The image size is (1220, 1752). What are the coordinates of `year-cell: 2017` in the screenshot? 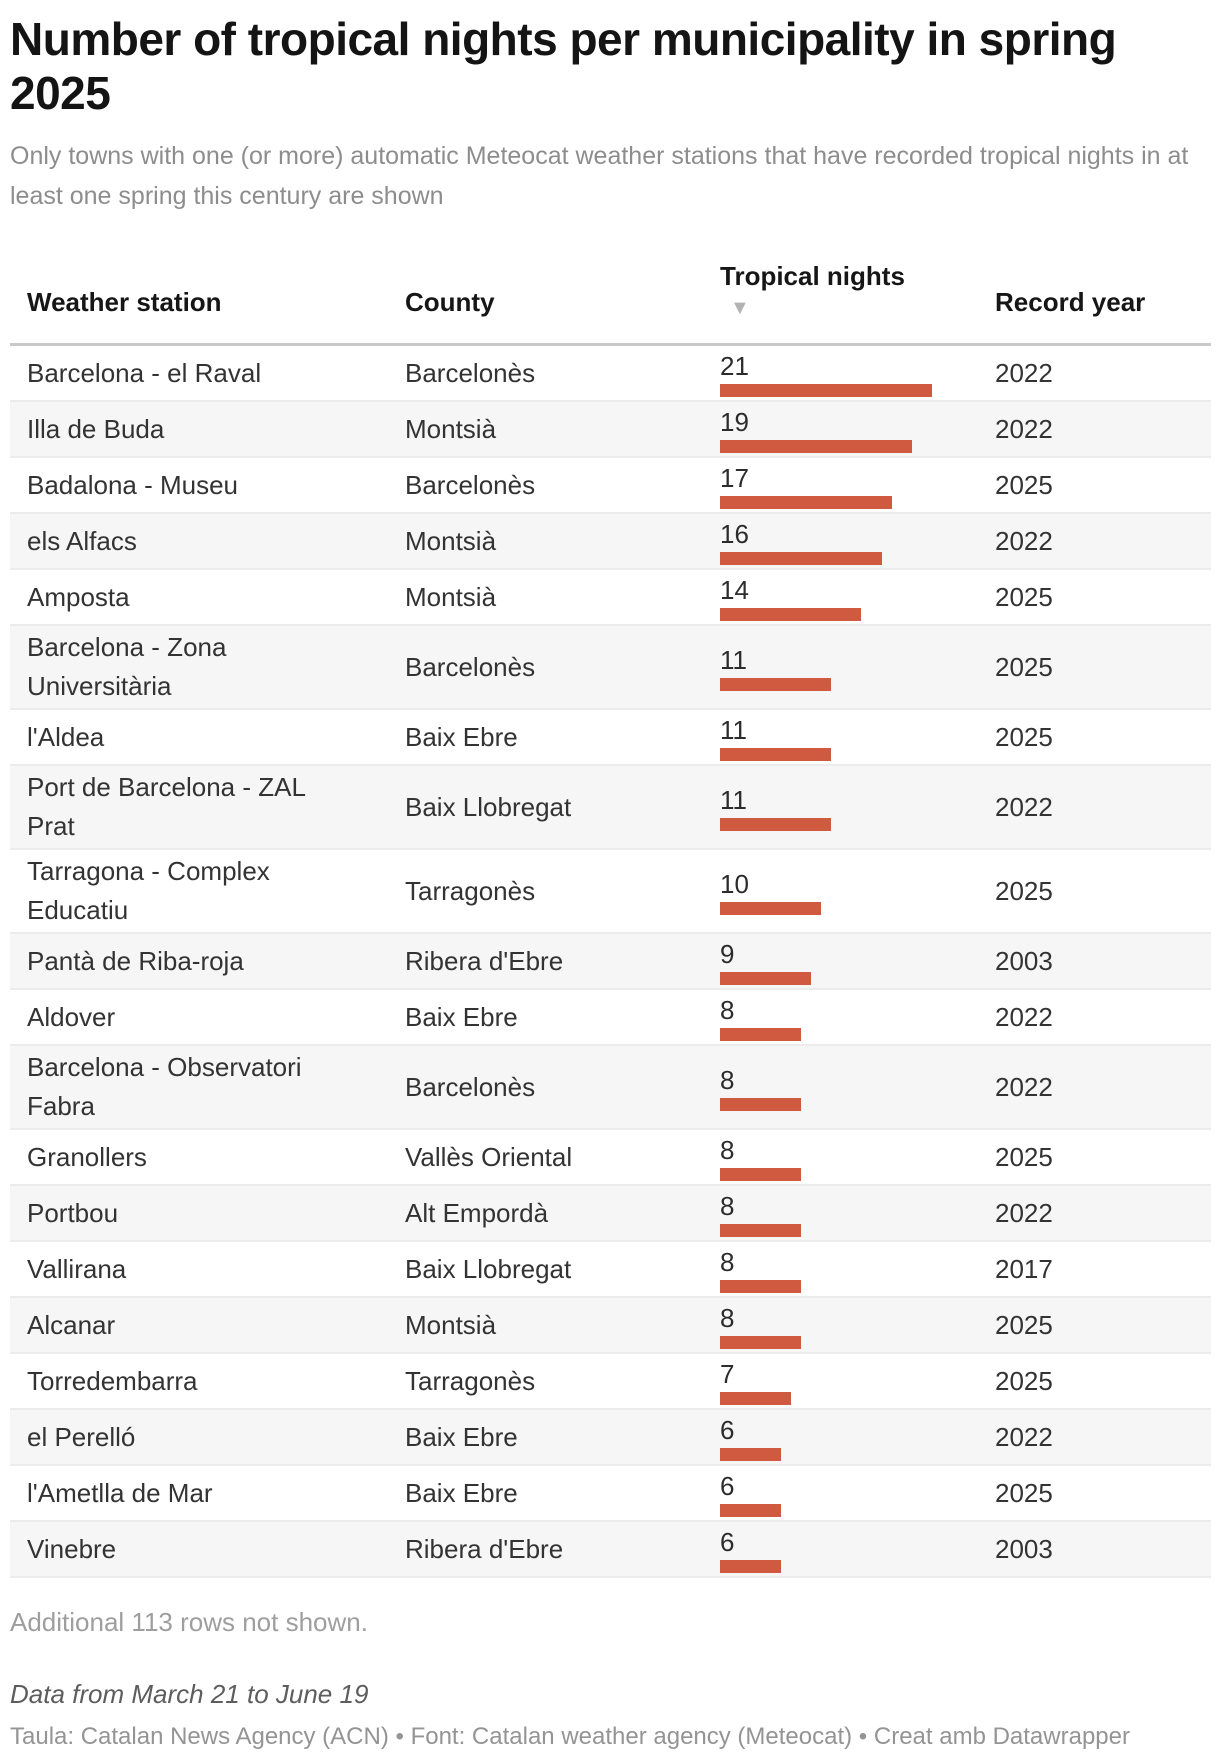 It's located at (1024, 1268).